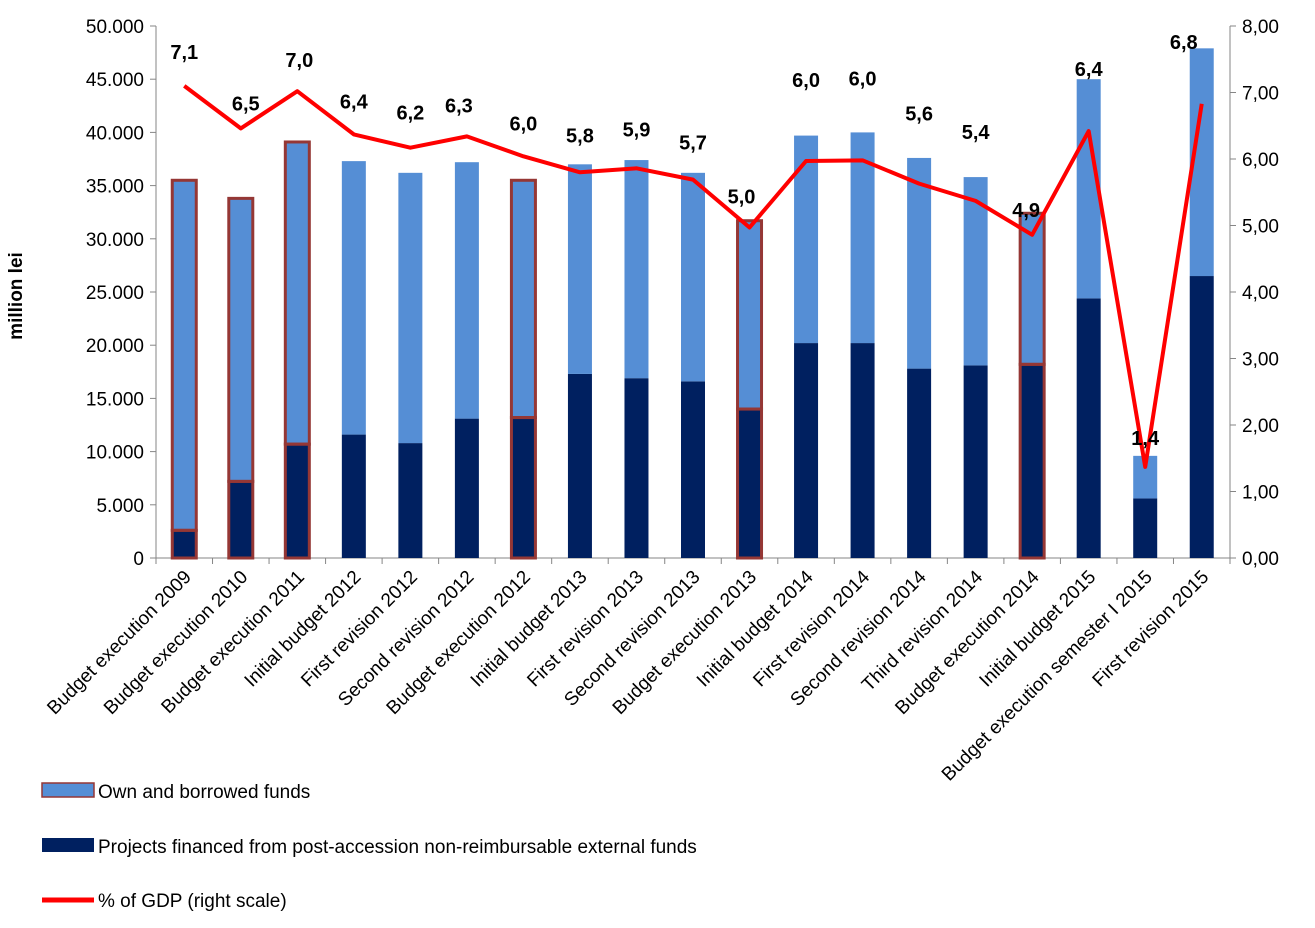 This screenshot has width=1315, height=928. Describe the element at coordinates (115, 453) in the screenshot. I see `y-tick-label: 10.000` at that location.